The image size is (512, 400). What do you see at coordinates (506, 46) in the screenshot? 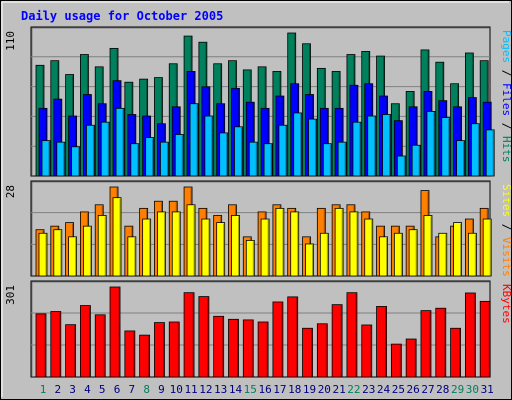
I see `y-axis-label-part: Pages` at bounding box center [506, 46].